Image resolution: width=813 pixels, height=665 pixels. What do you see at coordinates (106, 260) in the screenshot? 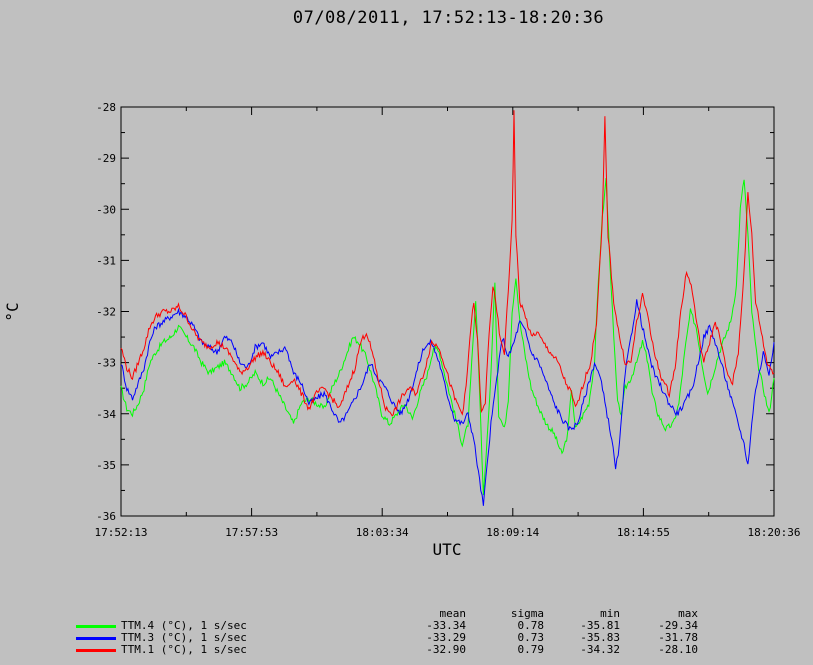
I see `y-tick-label: -31` at bounding box center [106, 260].